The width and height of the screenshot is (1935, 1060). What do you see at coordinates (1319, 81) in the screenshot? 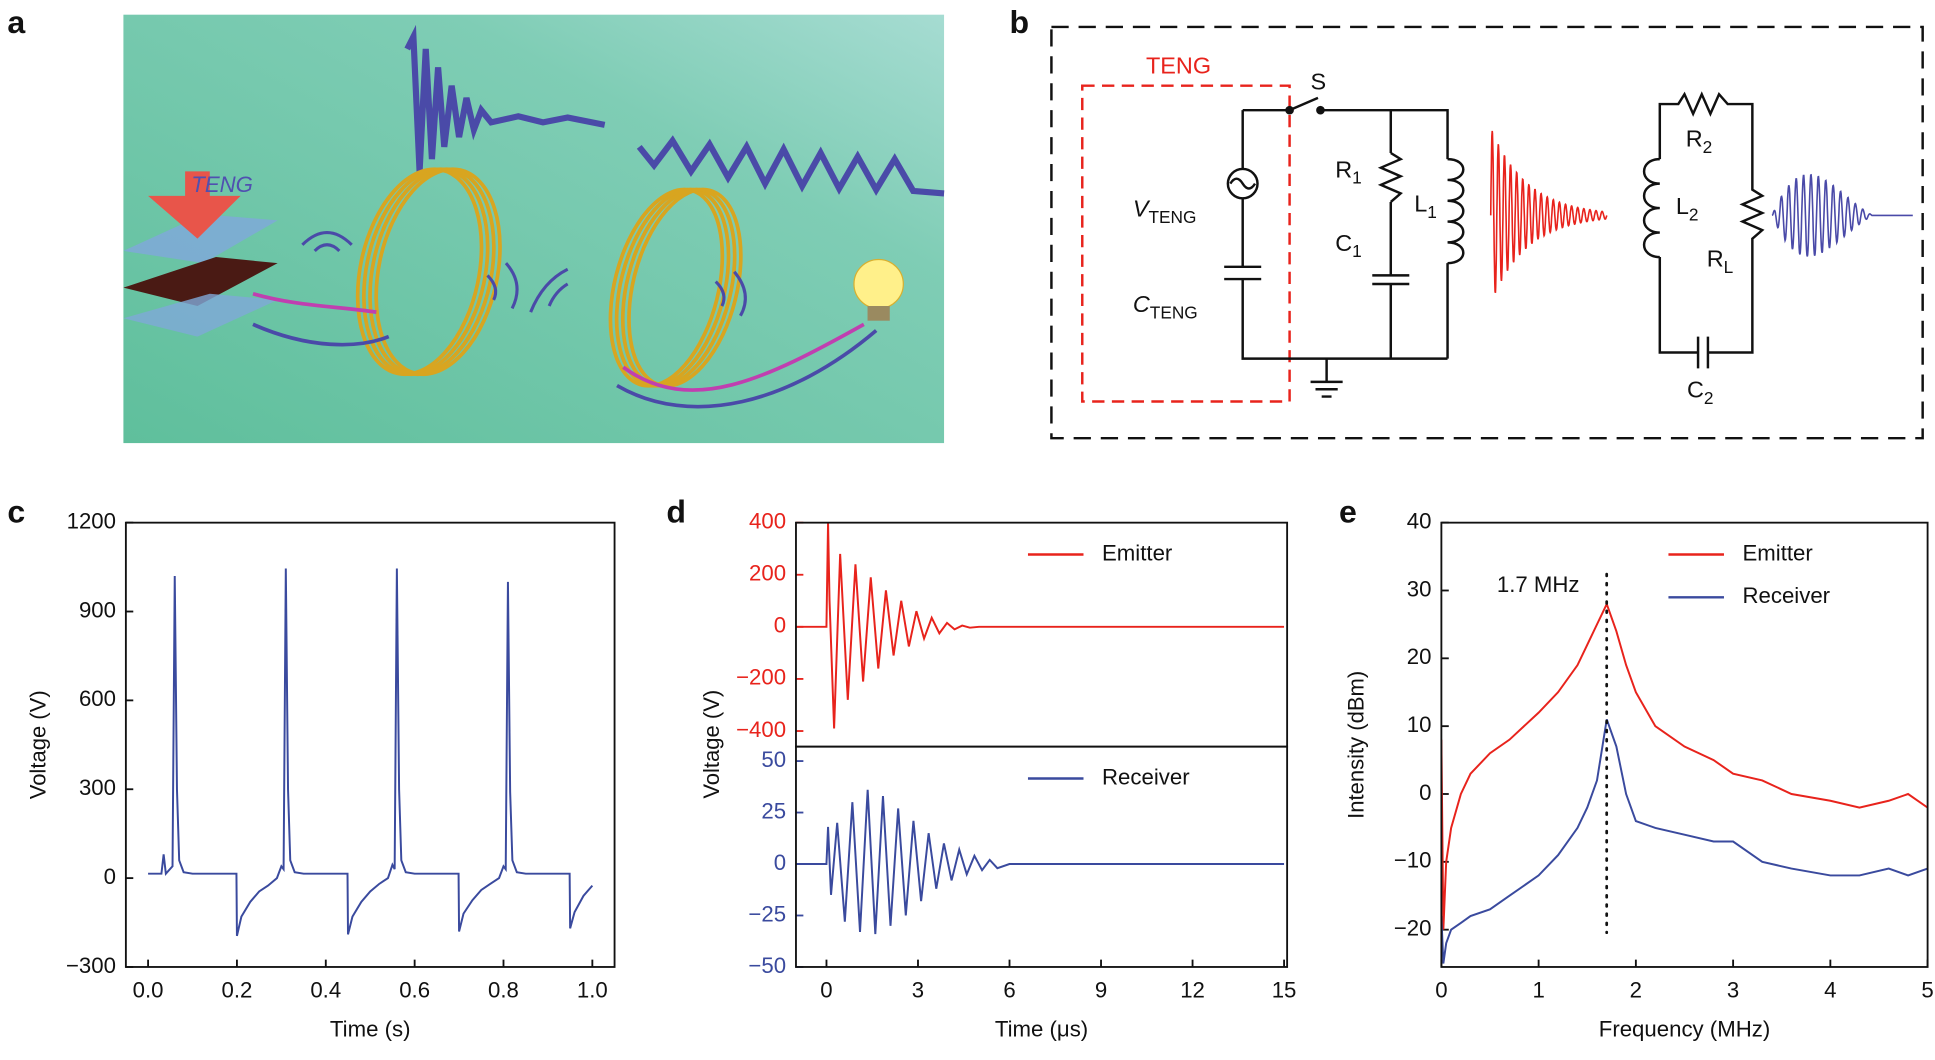
I see `switch-label: S` at bounding box center [1319, 81].